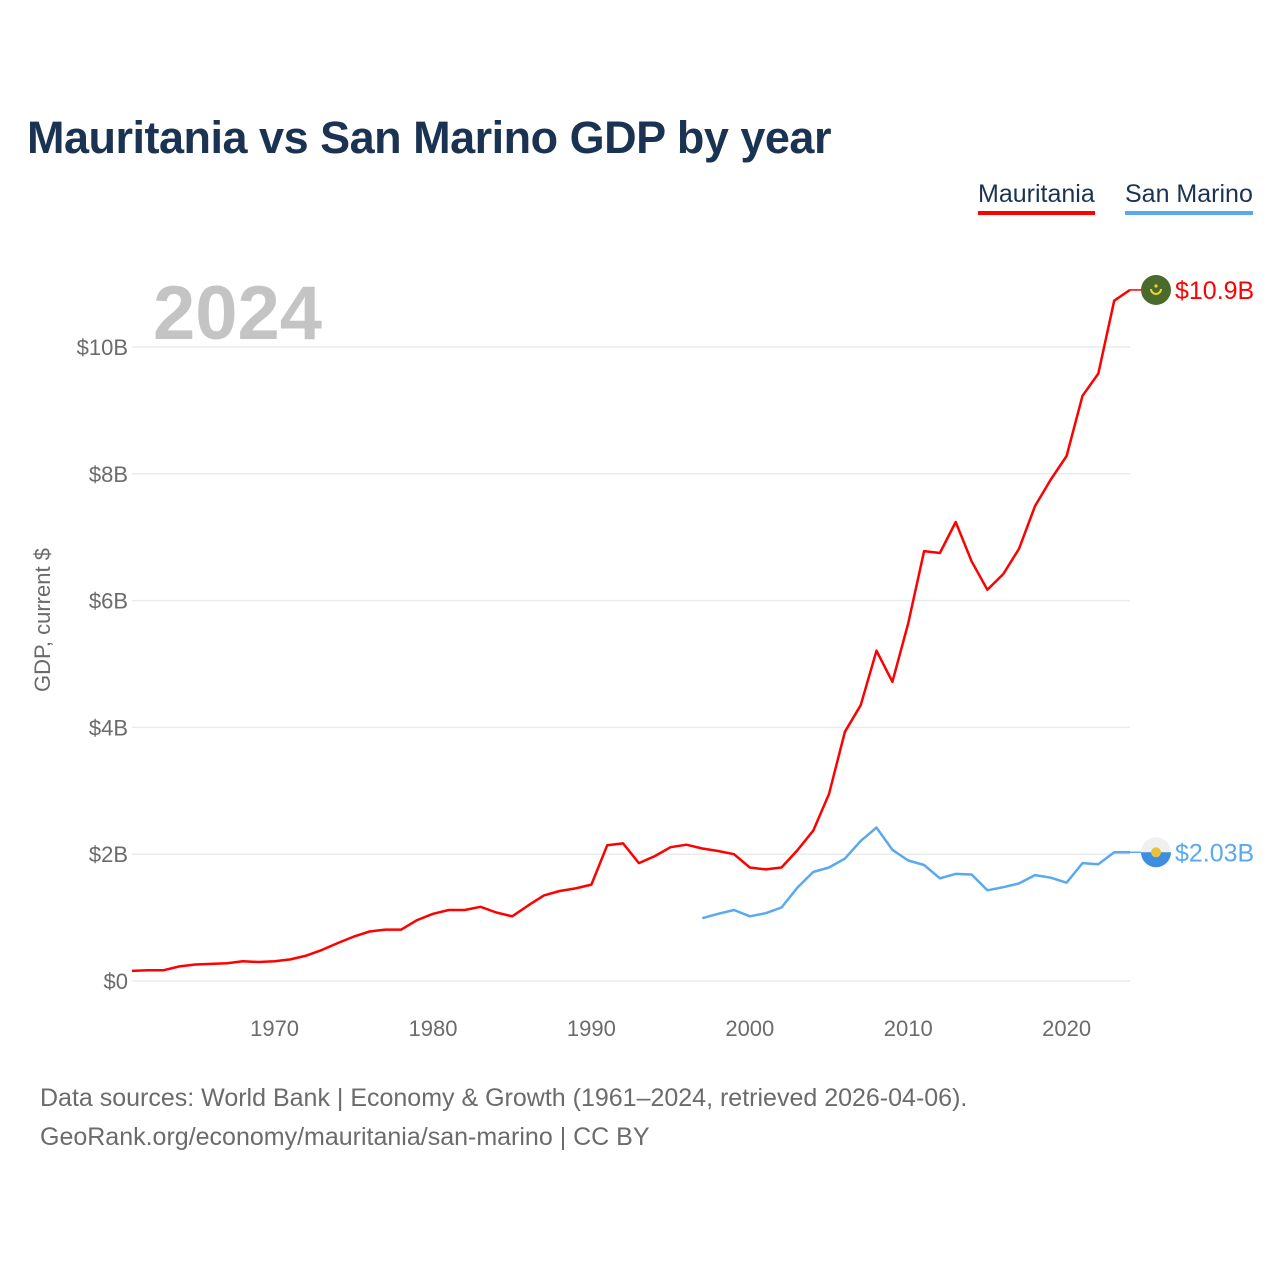 The height and width of the screenshot is (1280, 1280). What do you see at coordinates (915, 873) in the screenshot?
I see `series-line-san-marino` at bounding box center [915, 873].